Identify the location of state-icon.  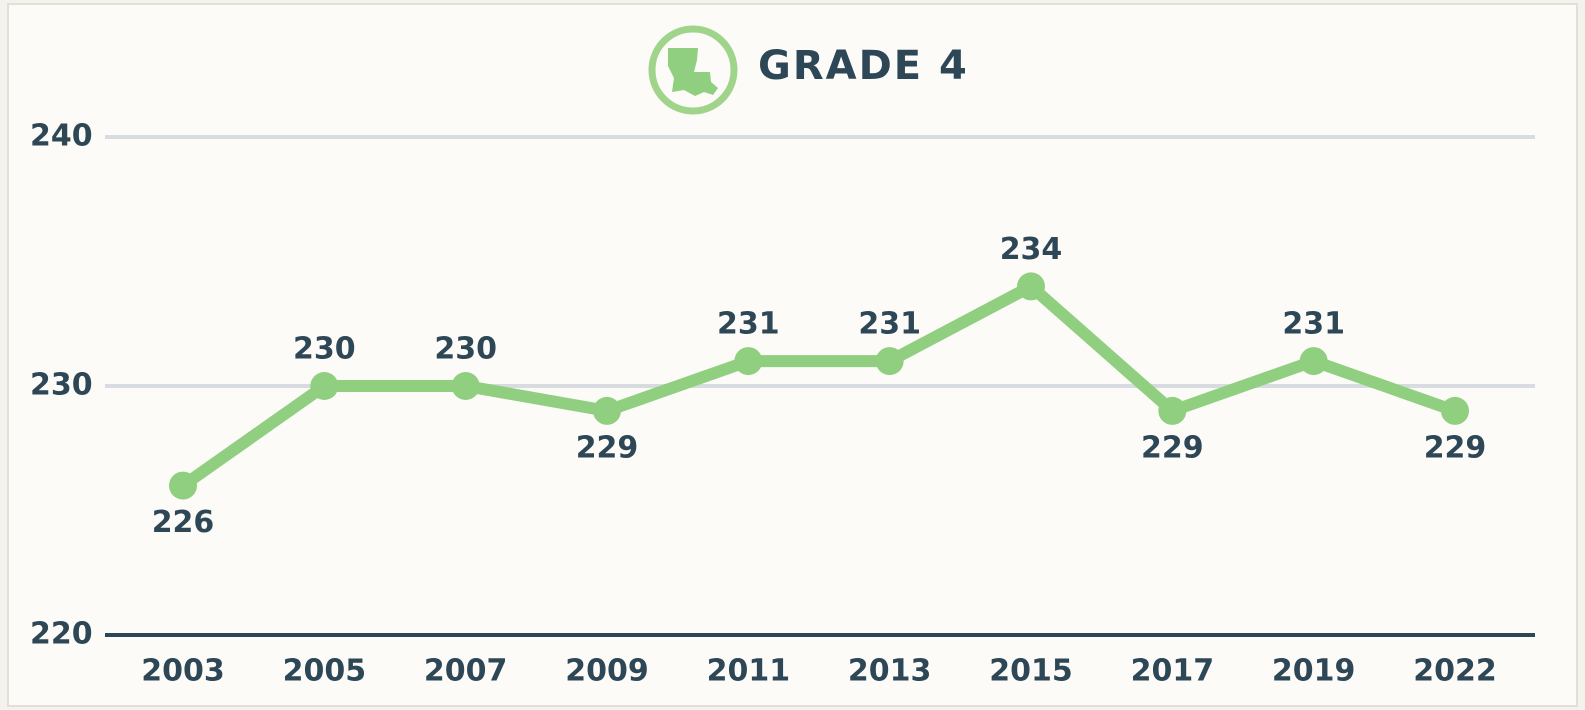
(693, 70).